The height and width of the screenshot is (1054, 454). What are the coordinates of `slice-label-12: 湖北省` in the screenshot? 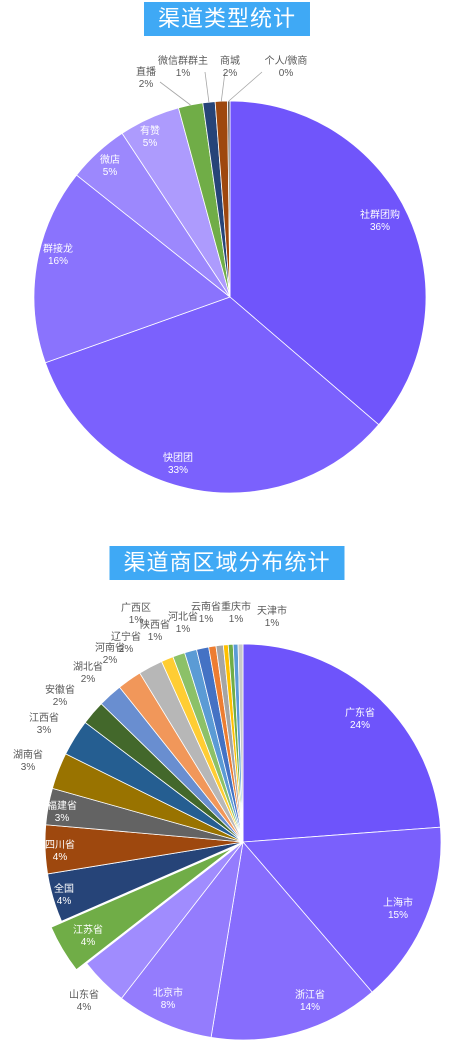 It's located at (88, 666).